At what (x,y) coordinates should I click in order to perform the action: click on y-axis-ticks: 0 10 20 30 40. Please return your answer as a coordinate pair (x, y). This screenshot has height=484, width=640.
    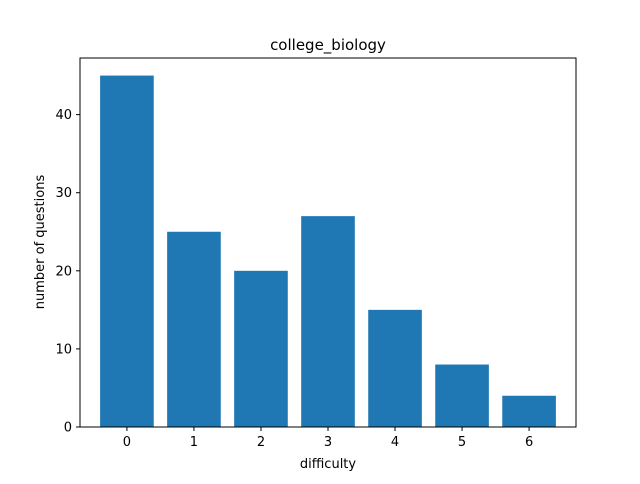
    Looking at the image, I should click on (67, 272).